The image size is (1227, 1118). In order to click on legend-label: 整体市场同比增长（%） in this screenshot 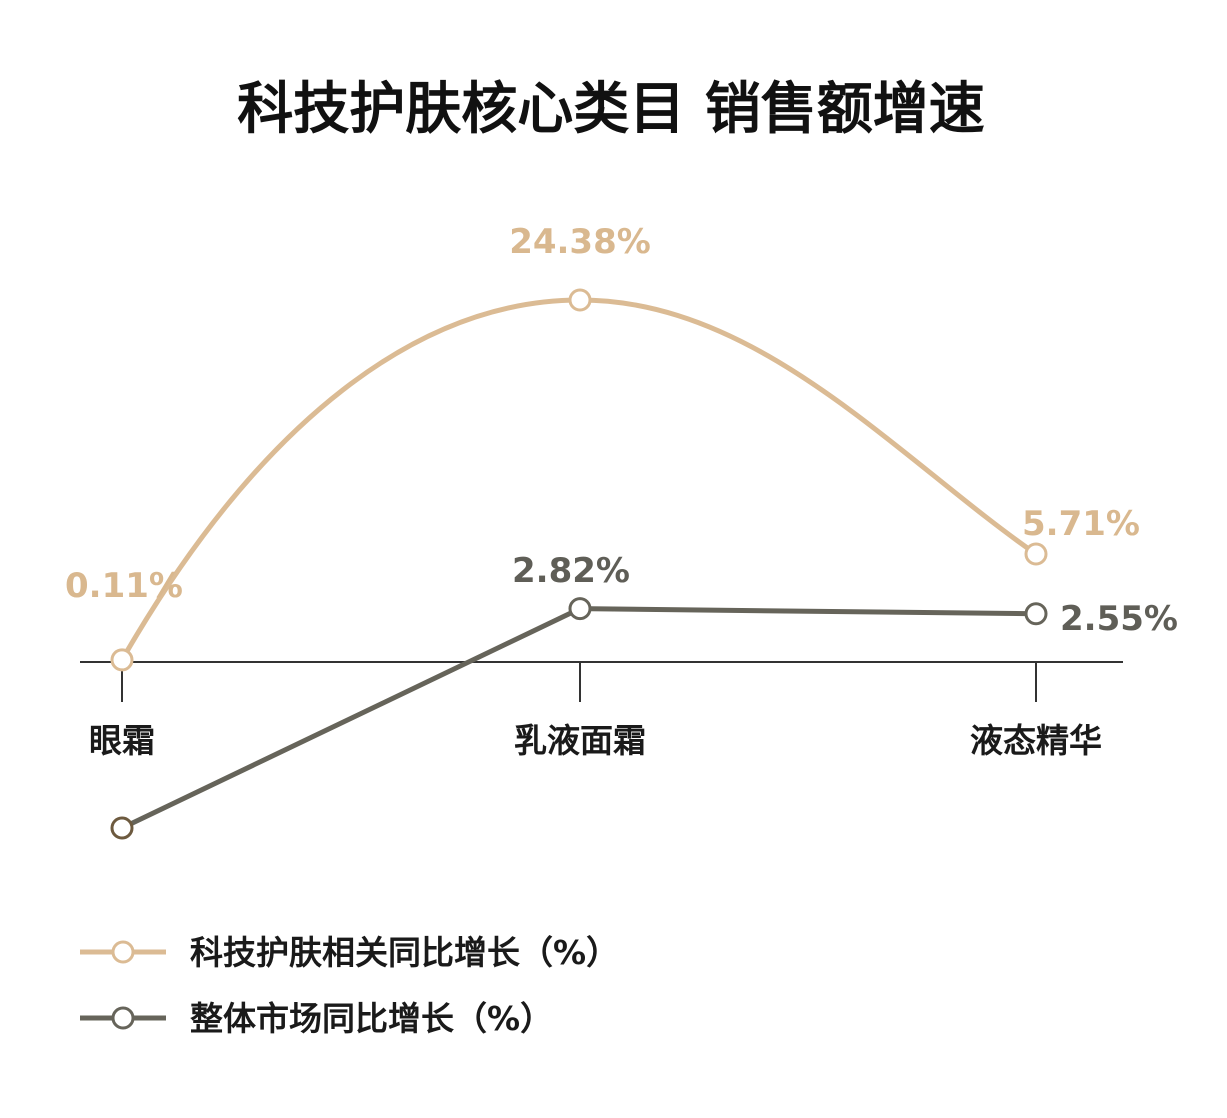, I will do `click(371, 1018)`.